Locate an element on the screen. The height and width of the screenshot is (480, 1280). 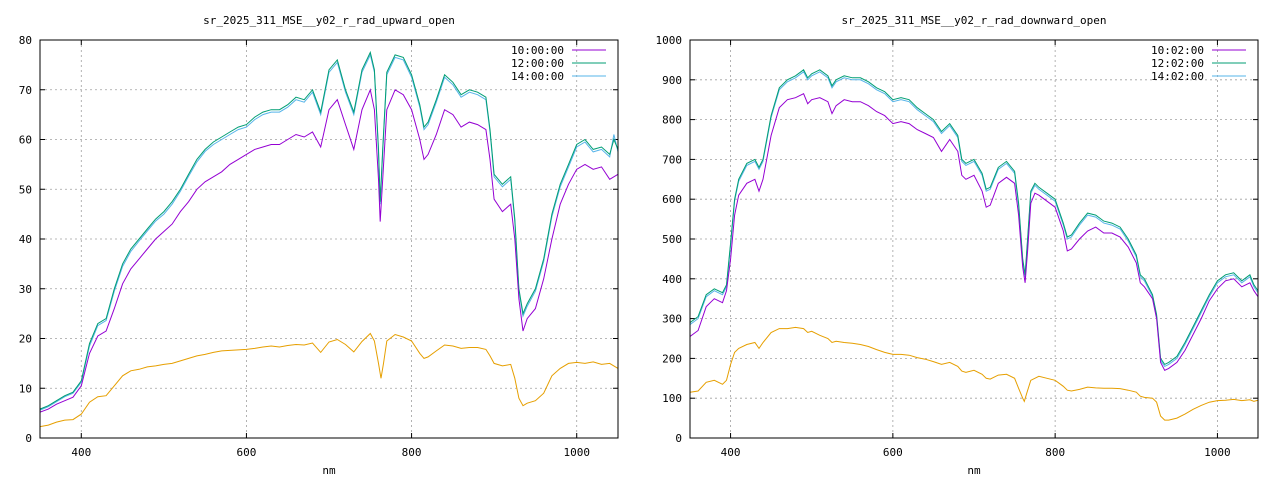
y-tick-label: 70 is located at coordinates (25, 90).